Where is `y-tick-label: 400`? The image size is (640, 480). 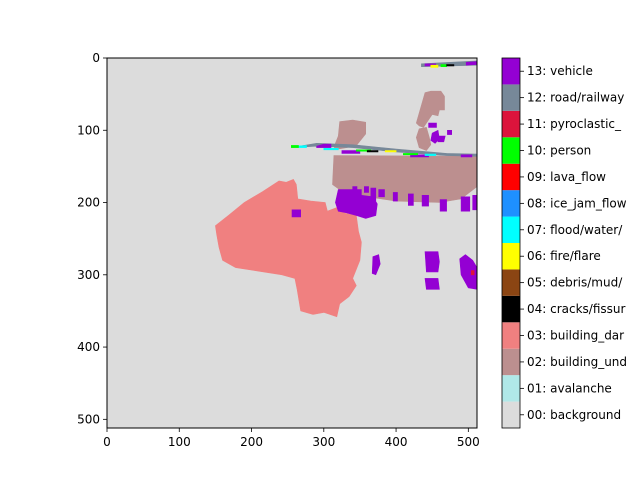
y-tick-label: 400 is located at coordinates (88, 347).